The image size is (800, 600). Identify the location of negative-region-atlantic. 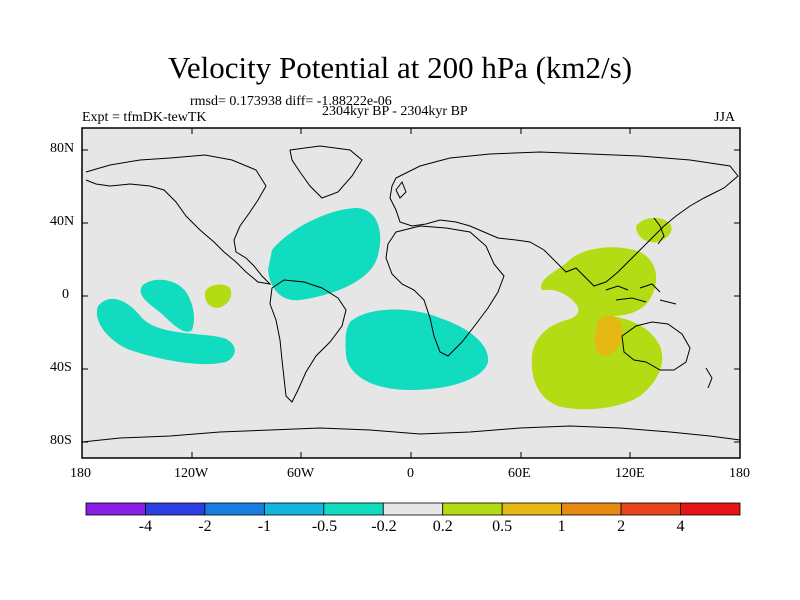
(324, 254).